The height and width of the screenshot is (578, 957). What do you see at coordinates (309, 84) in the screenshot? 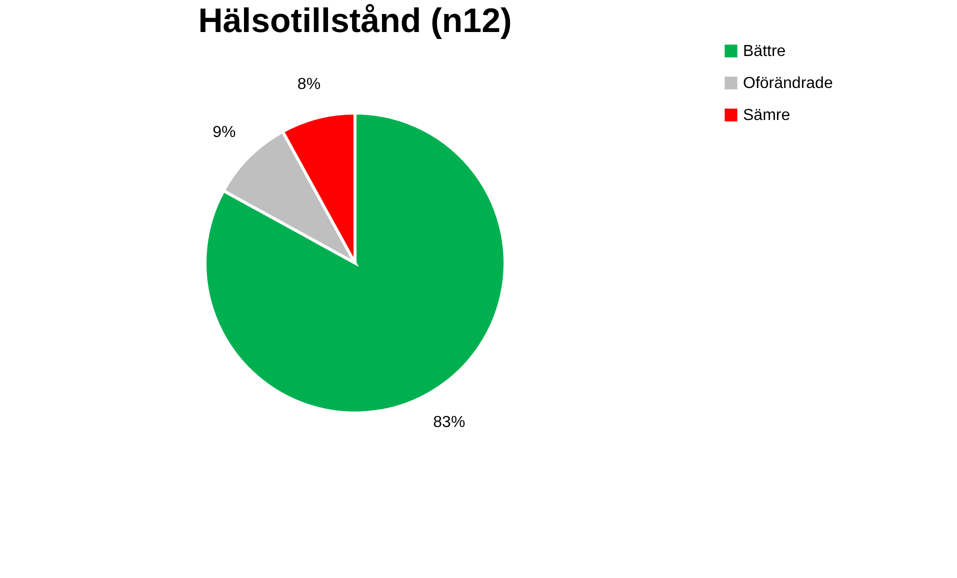
I see `data-label: 8%` at bounding box center [309, 84].